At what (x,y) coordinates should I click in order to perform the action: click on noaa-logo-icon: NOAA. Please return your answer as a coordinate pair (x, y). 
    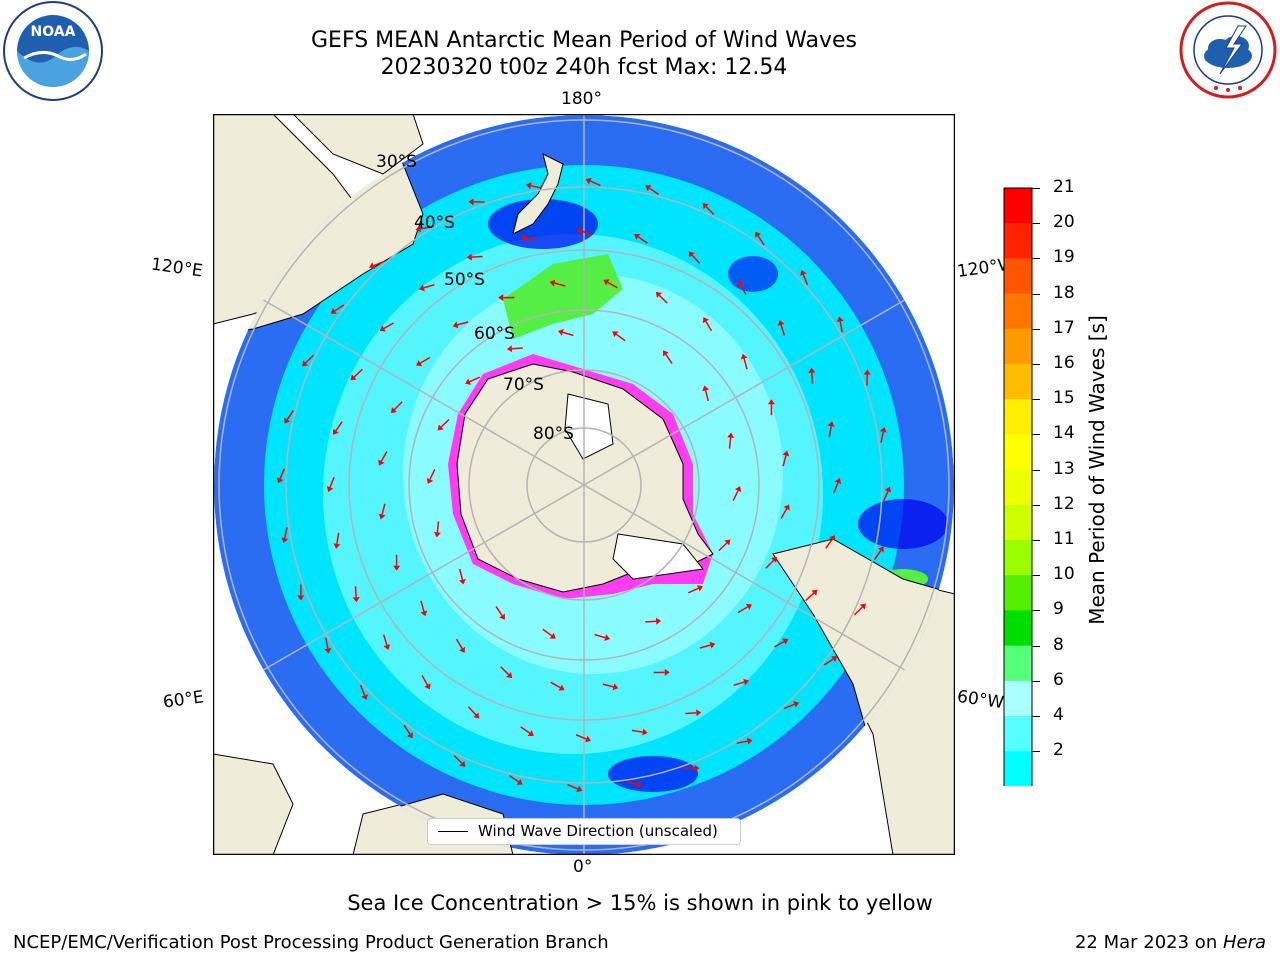
    Looking at the image, I should click on (53, 51).